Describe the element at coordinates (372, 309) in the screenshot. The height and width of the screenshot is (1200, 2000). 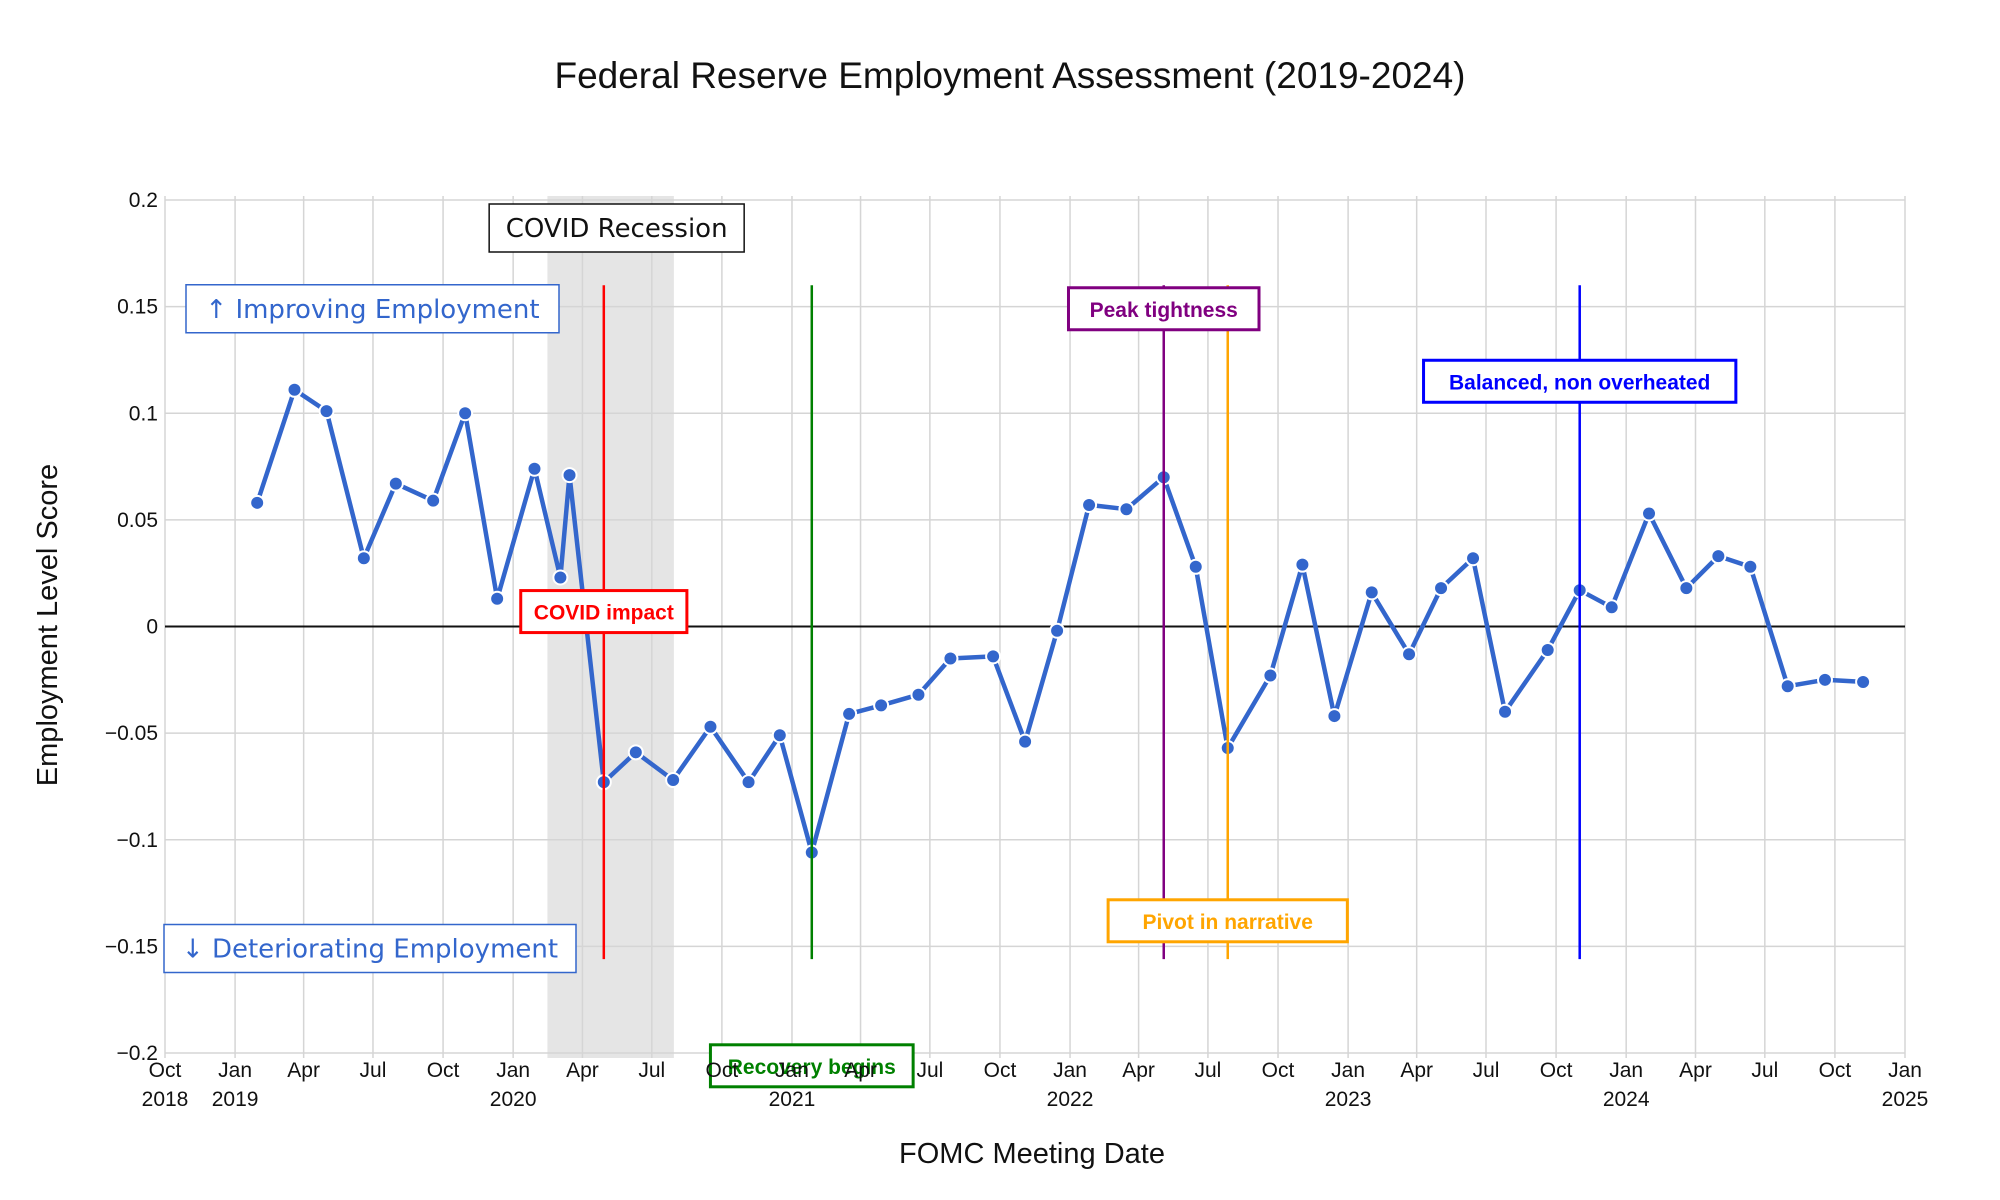
I see `improving-label-box` at that location.